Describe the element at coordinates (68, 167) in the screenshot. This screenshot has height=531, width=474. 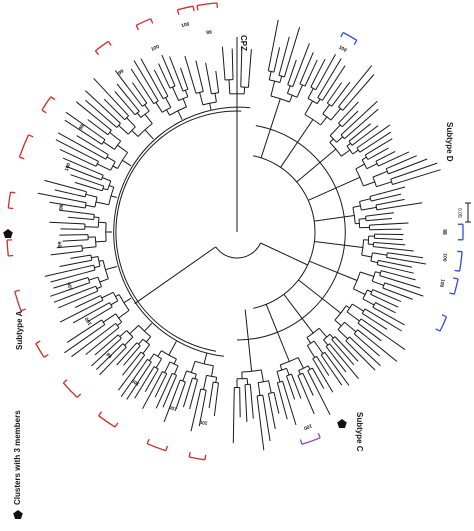
I see `bootstrap-value: 100` at that location.